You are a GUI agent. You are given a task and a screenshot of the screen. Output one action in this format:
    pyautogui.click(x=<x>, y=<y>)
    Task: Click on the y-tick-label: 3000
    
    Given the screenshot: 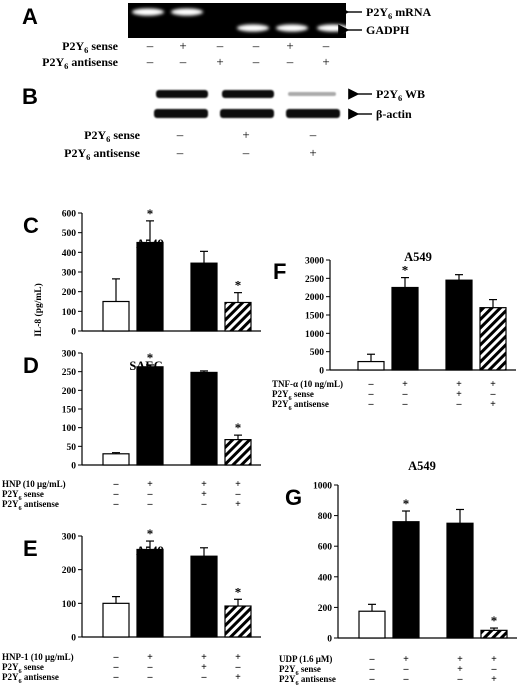 What is the action you would take?
    pyautogui.click(x=314, y=262)
    